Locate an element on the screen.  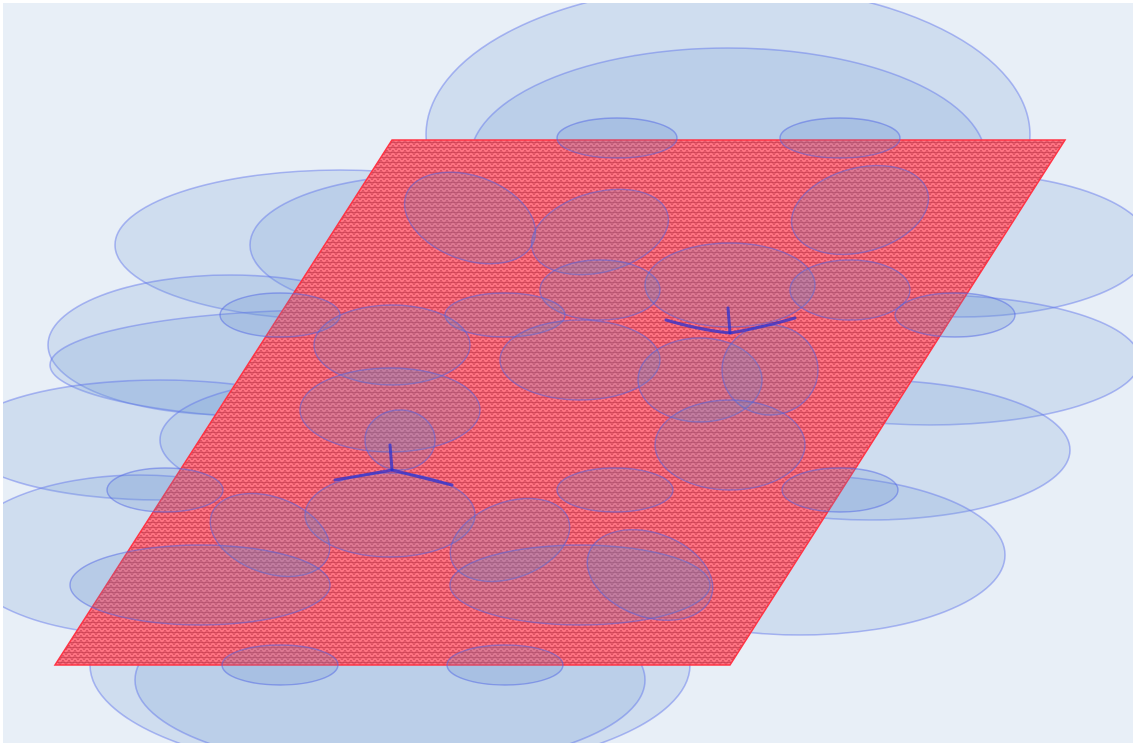
frame-left is located at coordinates (1, 371).